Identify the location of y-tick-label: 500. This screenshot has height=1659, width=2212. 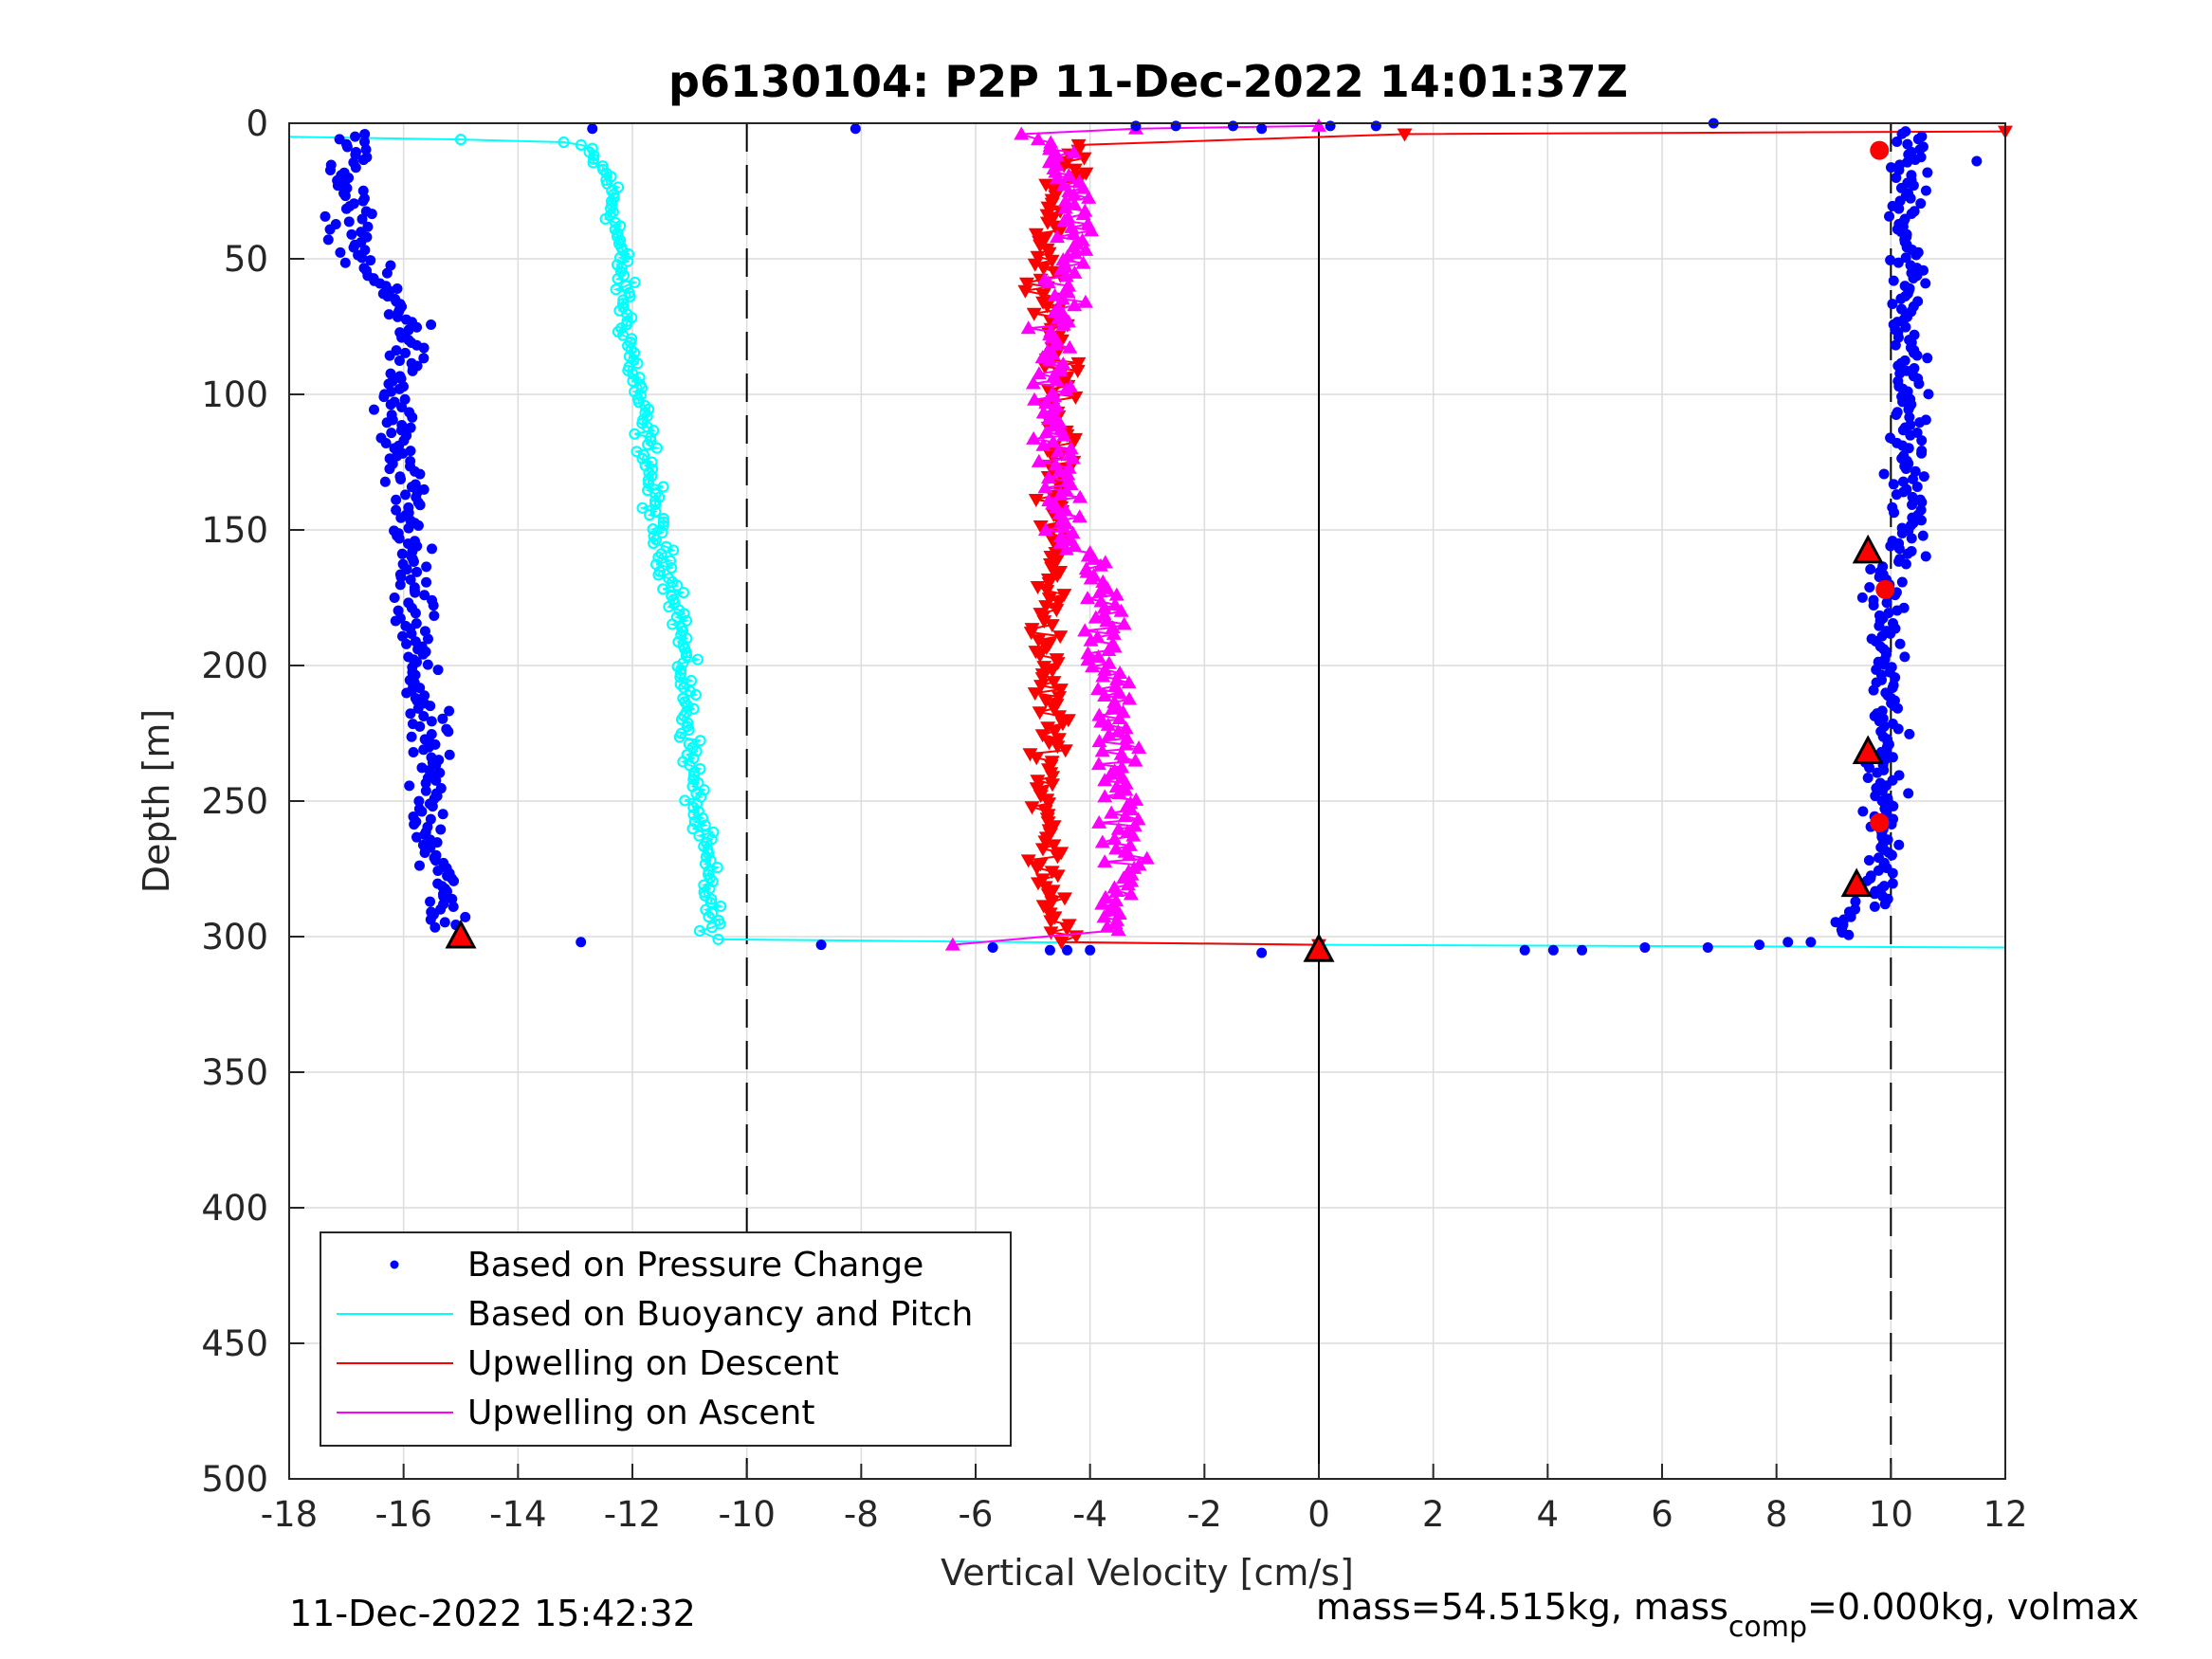
(234, 1479).